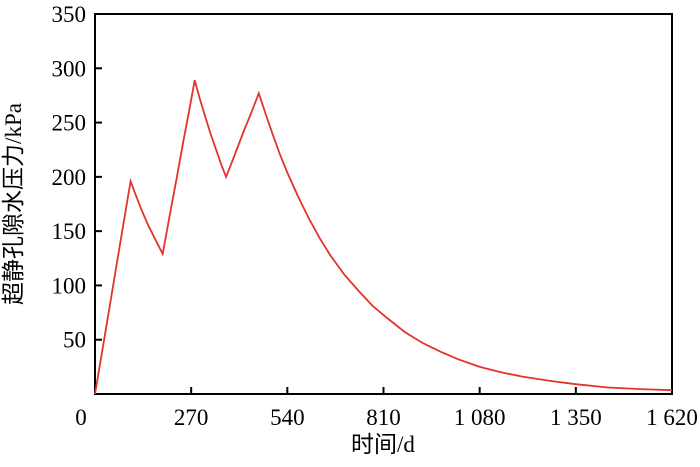 This screenshot has width=700, height=467. I want to click on y-tick-label: 250, so click(69, 123).